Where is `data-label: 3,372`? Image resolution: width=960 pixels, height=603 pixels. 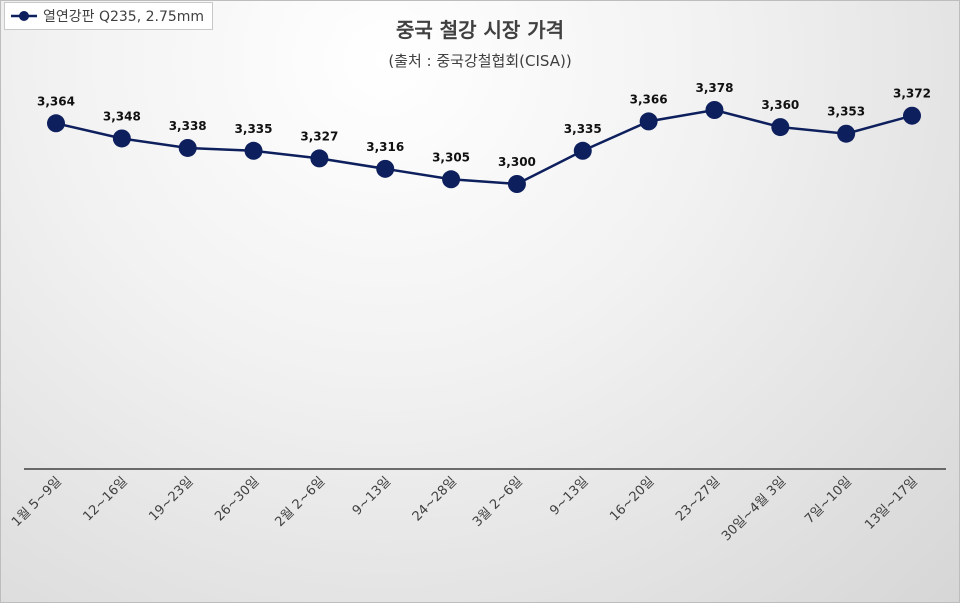
data-label: 3,372 is located at coordinates (912, 94).